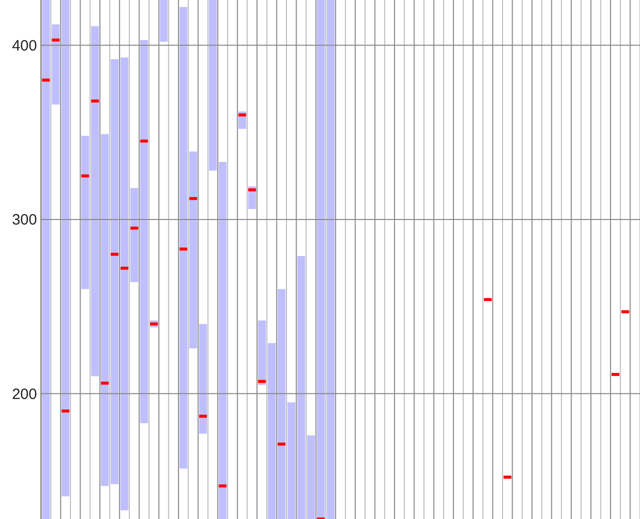 The image size is (640, 519). Describe the element at coordinates (24, 46) in the screenshot. I see `y-tick-label: 400` at that location.